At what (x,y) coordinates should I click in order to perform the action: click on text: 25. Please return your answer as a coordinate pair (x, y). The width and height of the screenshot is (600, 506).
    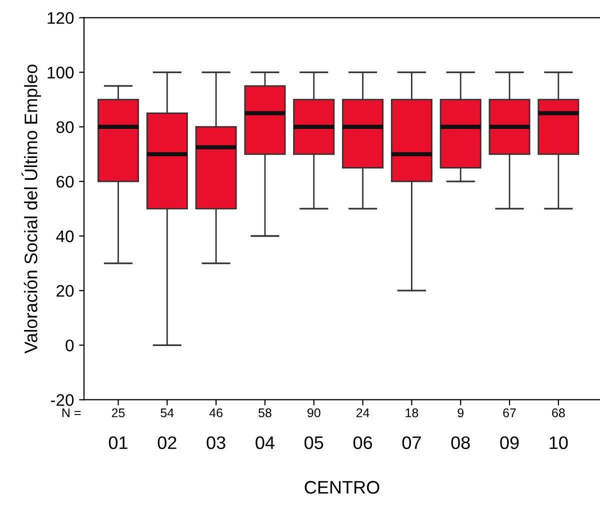
    Looking at the image, I should click on (118, 413).